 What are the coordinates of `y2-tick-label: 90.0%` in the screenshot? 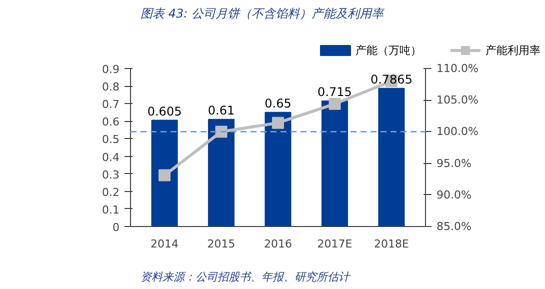 It's located at (454, 195).